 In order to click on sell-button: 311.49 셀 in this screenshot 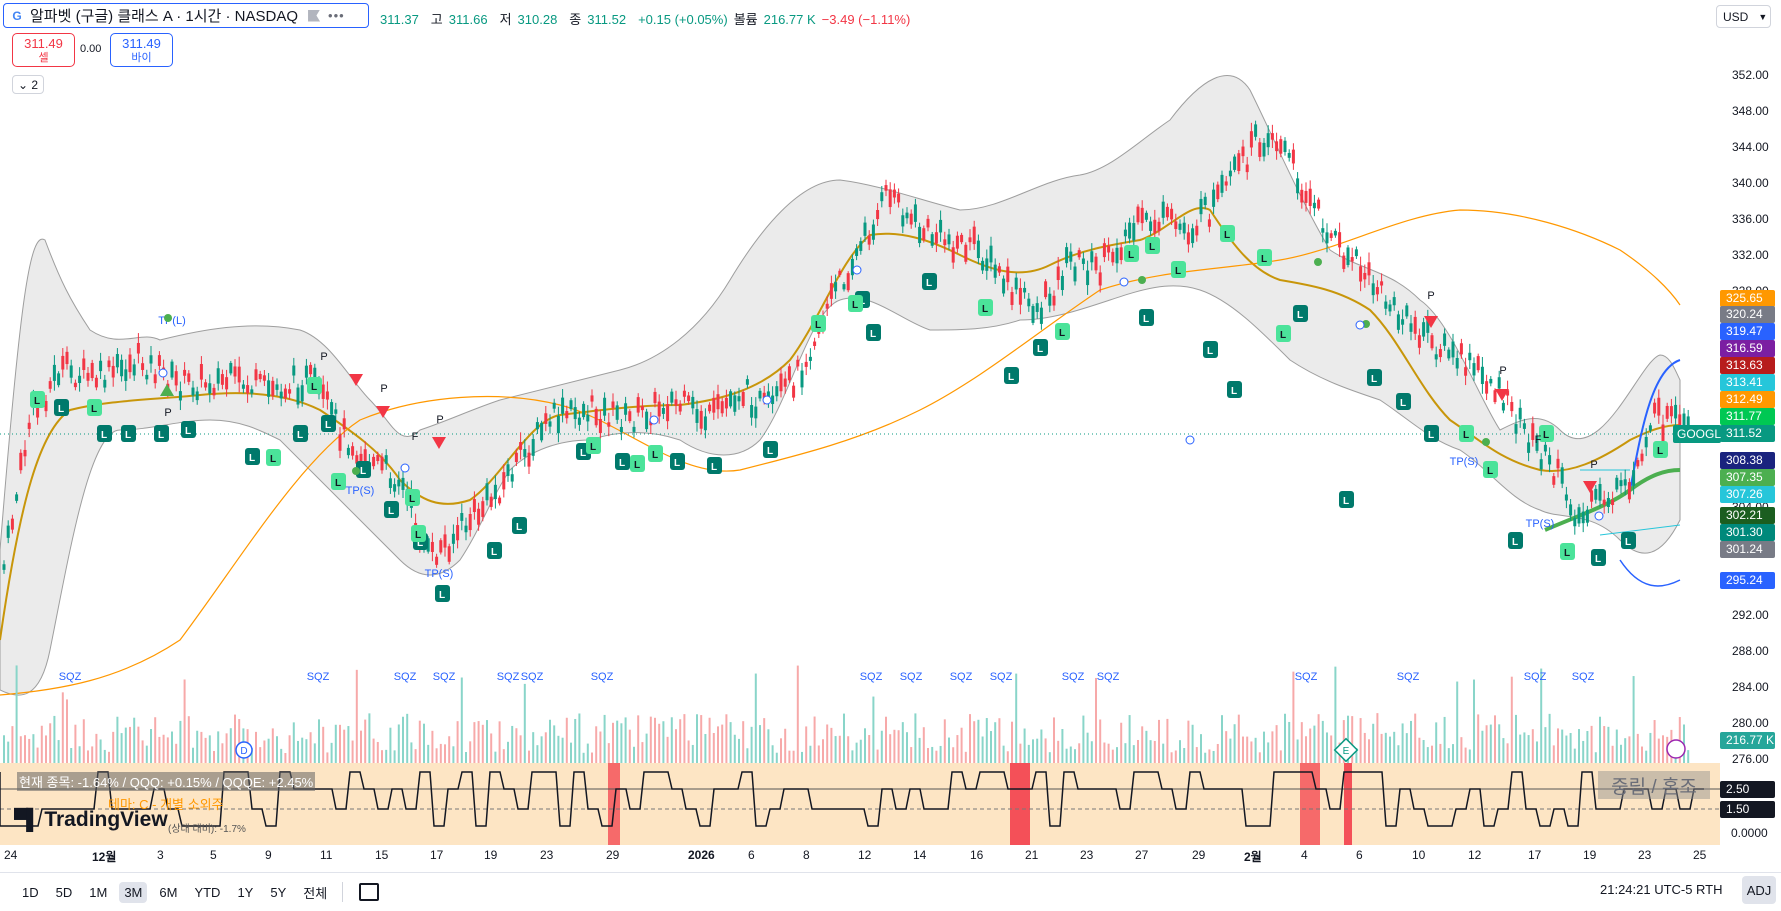, I will do `click(43, 50)`.